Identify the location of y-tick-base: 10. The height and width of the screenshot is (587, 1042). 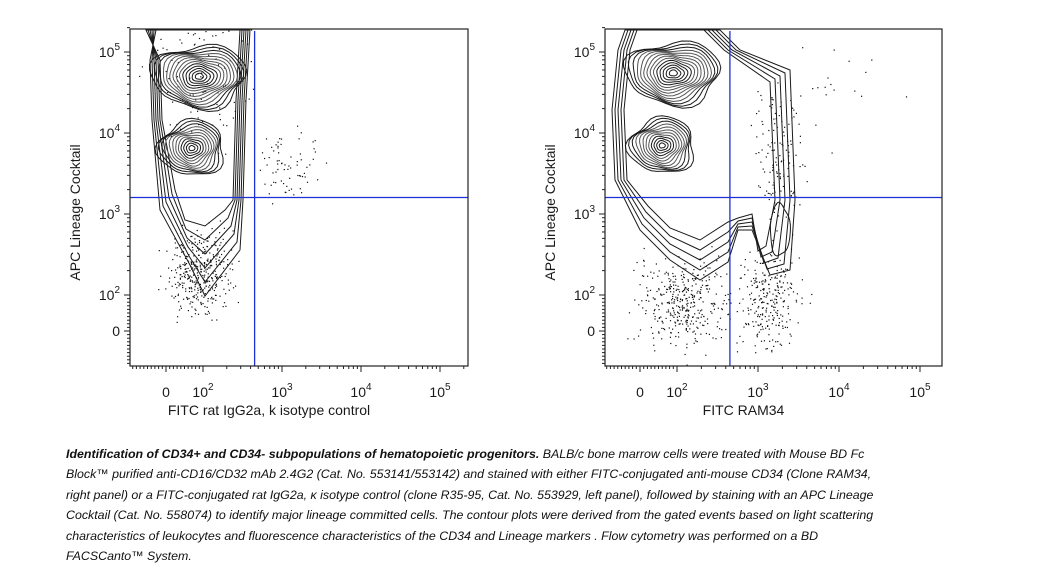
(107, 214).